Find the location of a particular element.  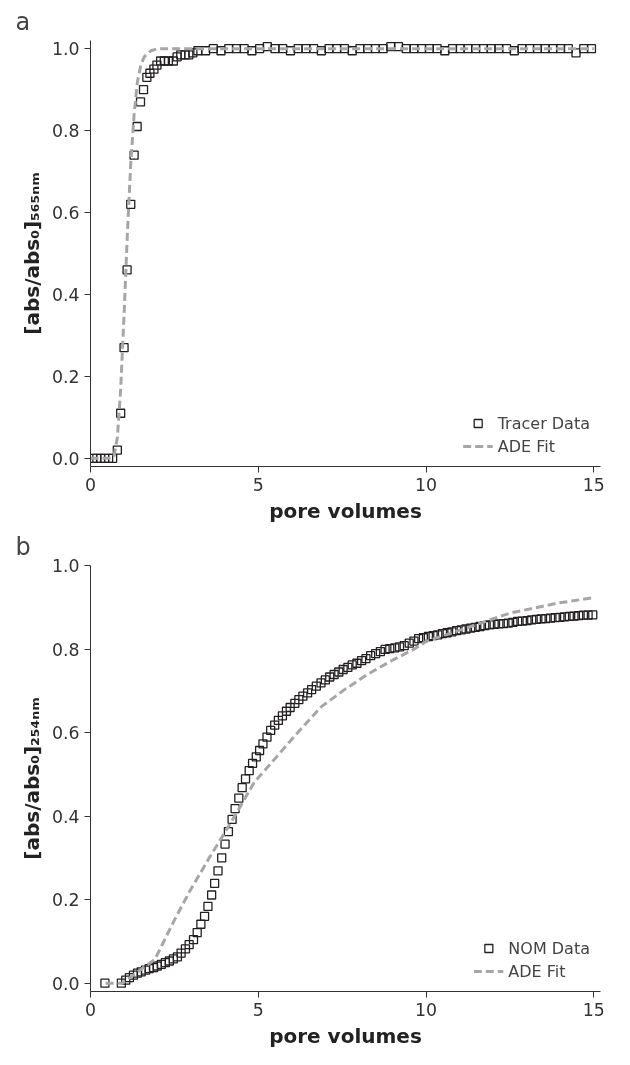

legend-label: NOM Data is located at coordinates (549, 948).